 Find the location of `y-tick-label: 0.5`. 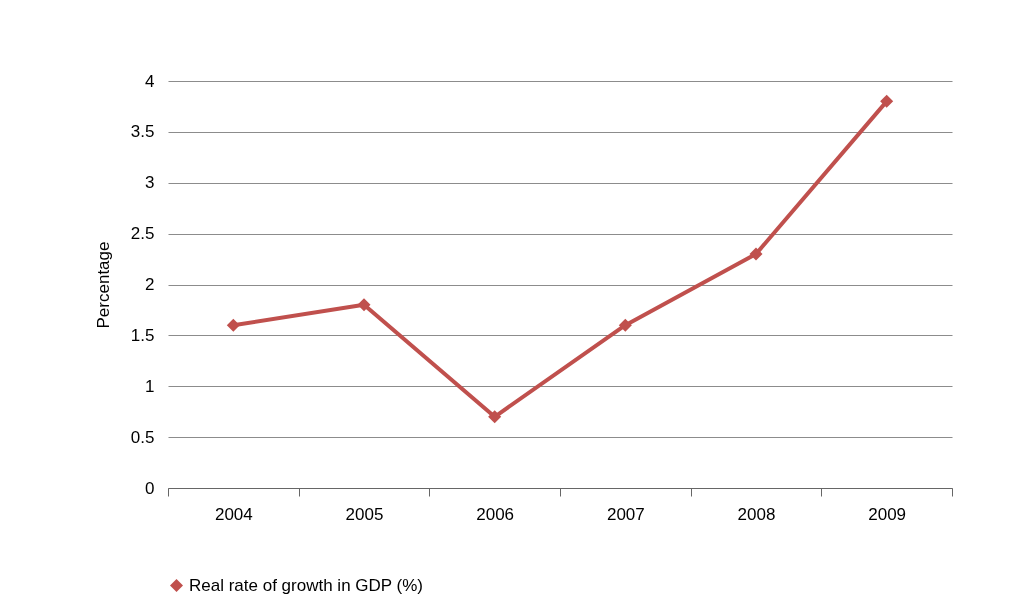

y-tick-label: 0.5 is located at coordinates (142, 437).